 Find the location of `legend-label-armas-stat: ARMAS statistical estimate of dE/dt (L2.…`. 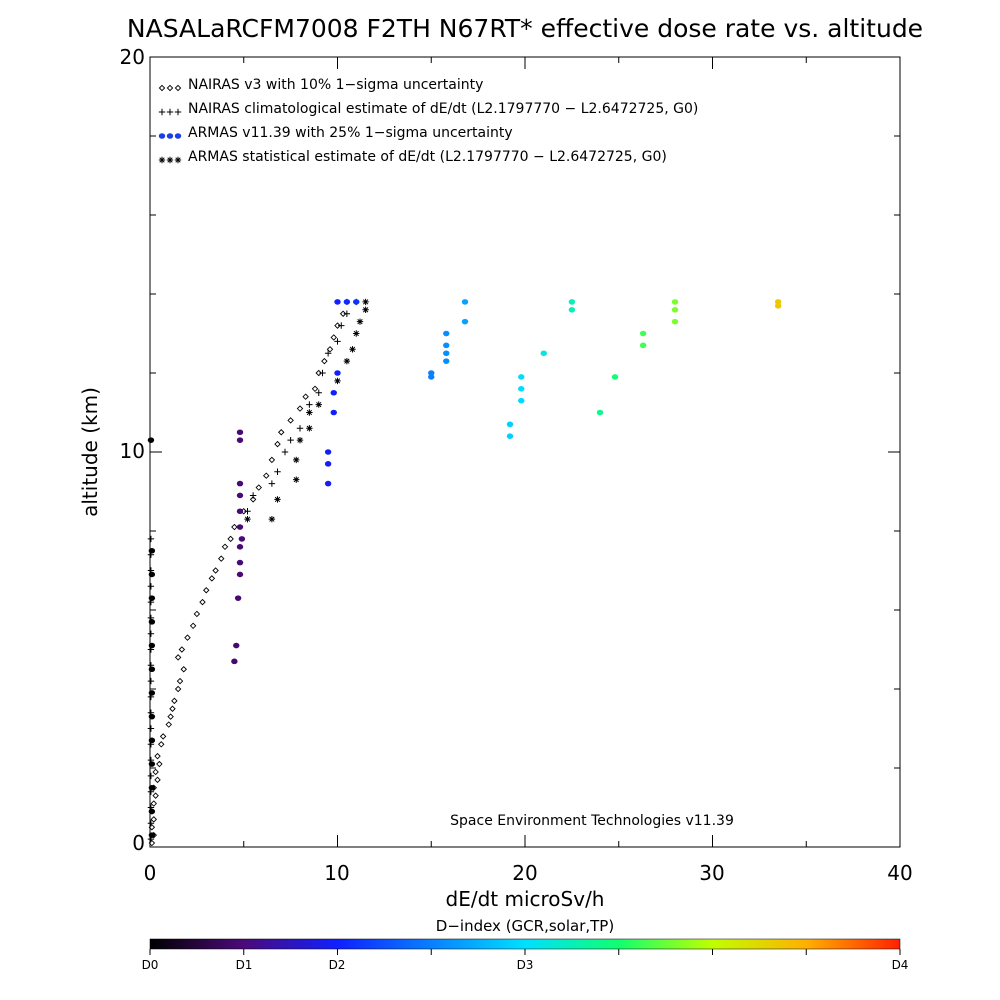

legend-label-armas-stat: ARMAS statistical estimate of dE/dt (L2.… is located at coordinates (427, 157).